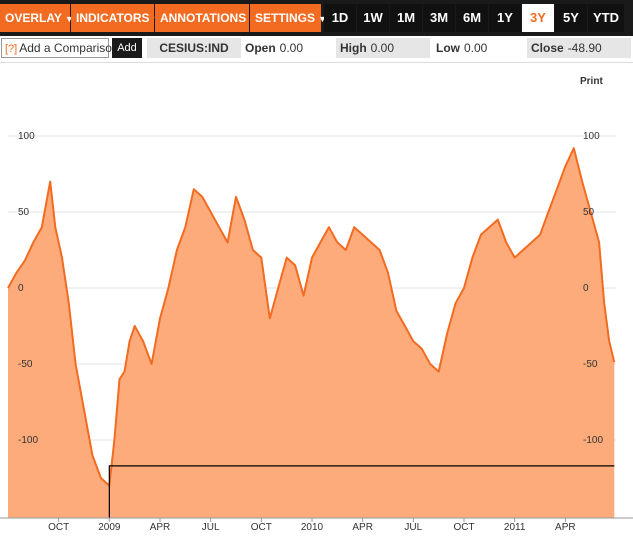  What do you see at coordinates (127, 48) in the screenshot?
I see `add-comparison-button: Add` at bounding box center [127, 48].